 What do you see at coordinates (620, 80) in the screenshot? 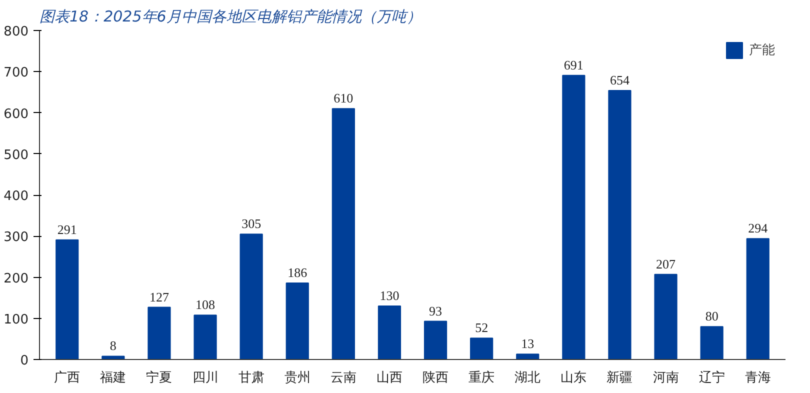
I see `data-label: 654` at bounding box center [620, 80].